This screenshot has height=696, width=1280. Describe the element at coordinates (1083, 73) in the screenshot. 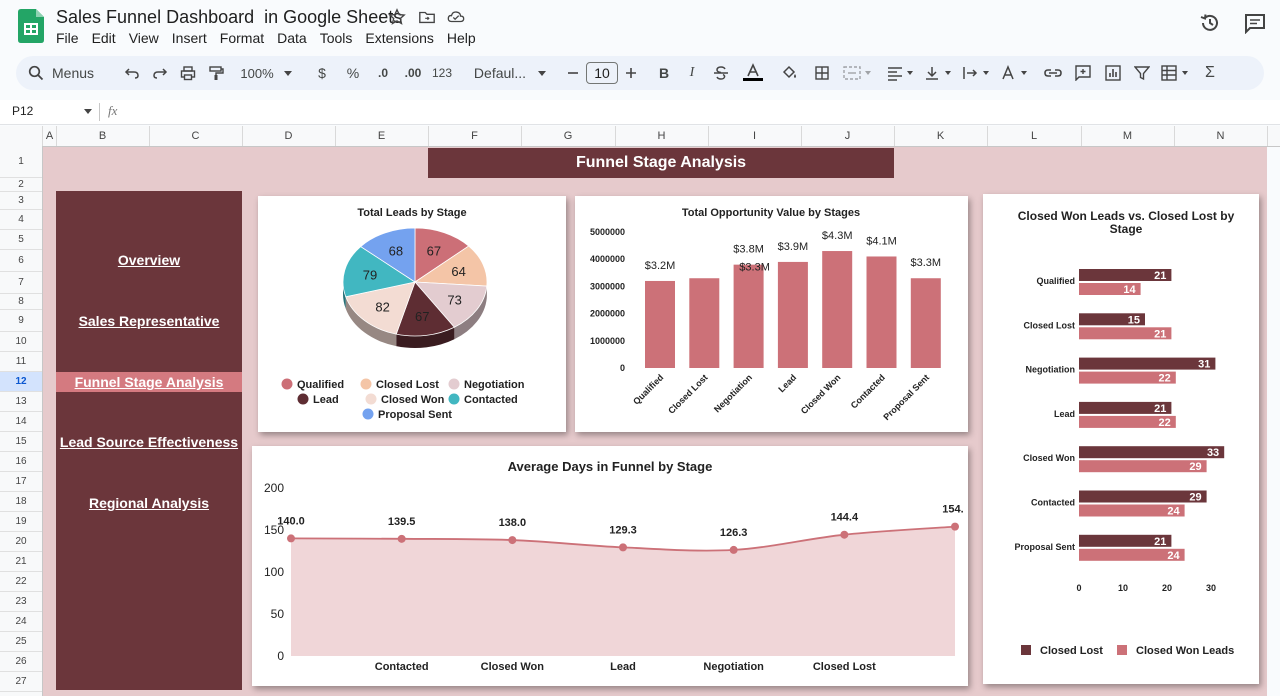

I see `insert-comment-button` at that location.